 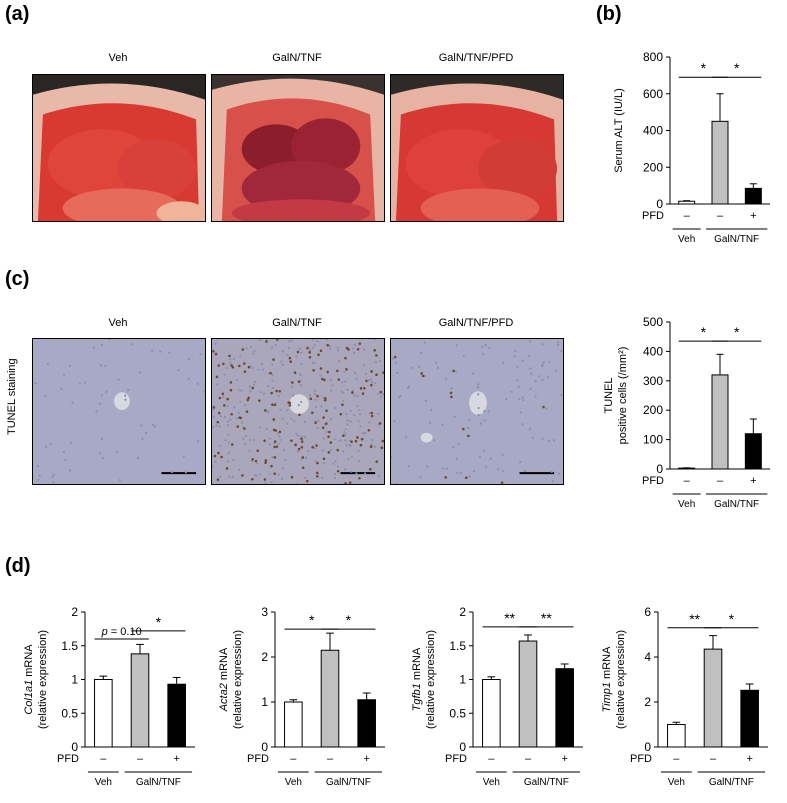 What do you see at coordinates (753, 481) in the screenshot?
I see `pfd-sign: +` at bounding box center [753, 481].